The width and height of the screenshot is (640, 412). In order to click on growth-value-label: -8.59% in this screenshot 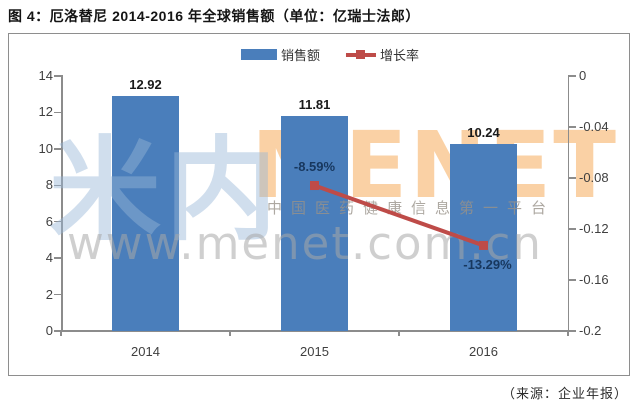, I will do `click(314, 166)`.